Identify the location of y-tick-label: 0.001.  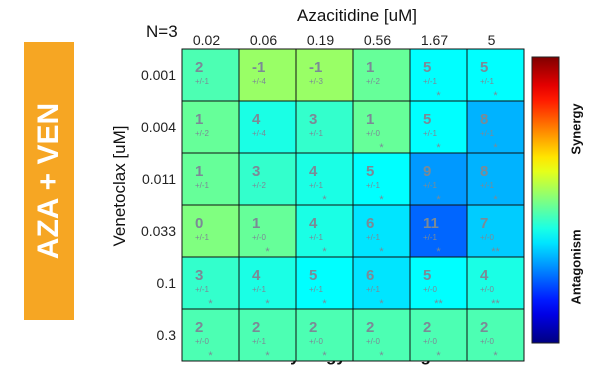
(158, 75).